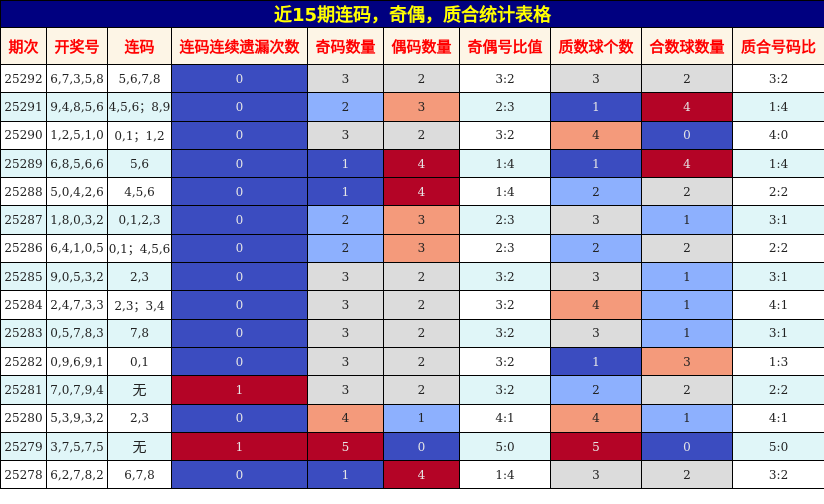  Describe the element at coordinates (777, 361) in the screenshot. I see `cell-pc-ratio: 1:3` at that location.